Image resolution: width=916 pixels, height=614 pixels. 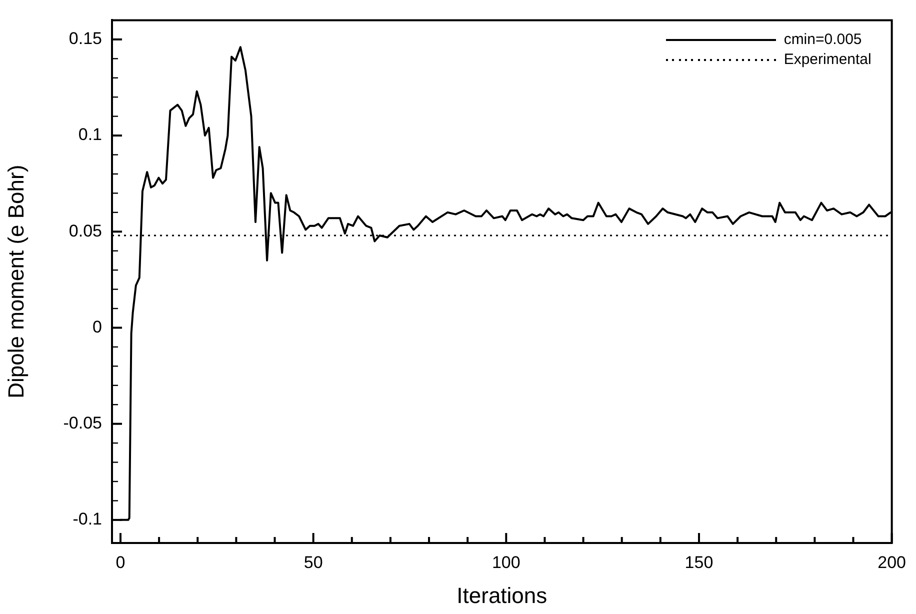 I want to click on legend-label: Experimental, so click(x=828, y=60).